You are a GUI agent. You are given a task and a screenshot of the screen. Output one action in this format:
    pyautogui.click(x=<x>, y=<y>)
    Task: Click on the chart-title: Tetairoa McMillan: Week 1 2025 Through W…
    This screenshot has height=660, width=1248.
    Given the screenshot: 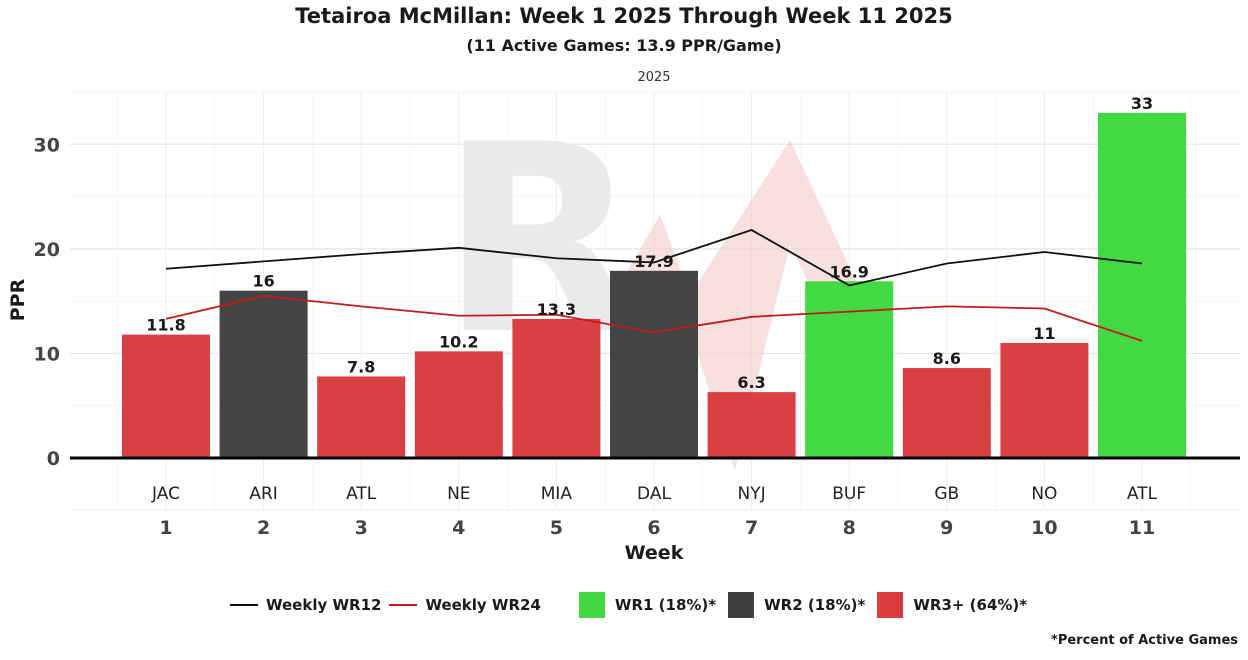 What is the action you would take?
    pyautogui.click(x=624, y=16)
    